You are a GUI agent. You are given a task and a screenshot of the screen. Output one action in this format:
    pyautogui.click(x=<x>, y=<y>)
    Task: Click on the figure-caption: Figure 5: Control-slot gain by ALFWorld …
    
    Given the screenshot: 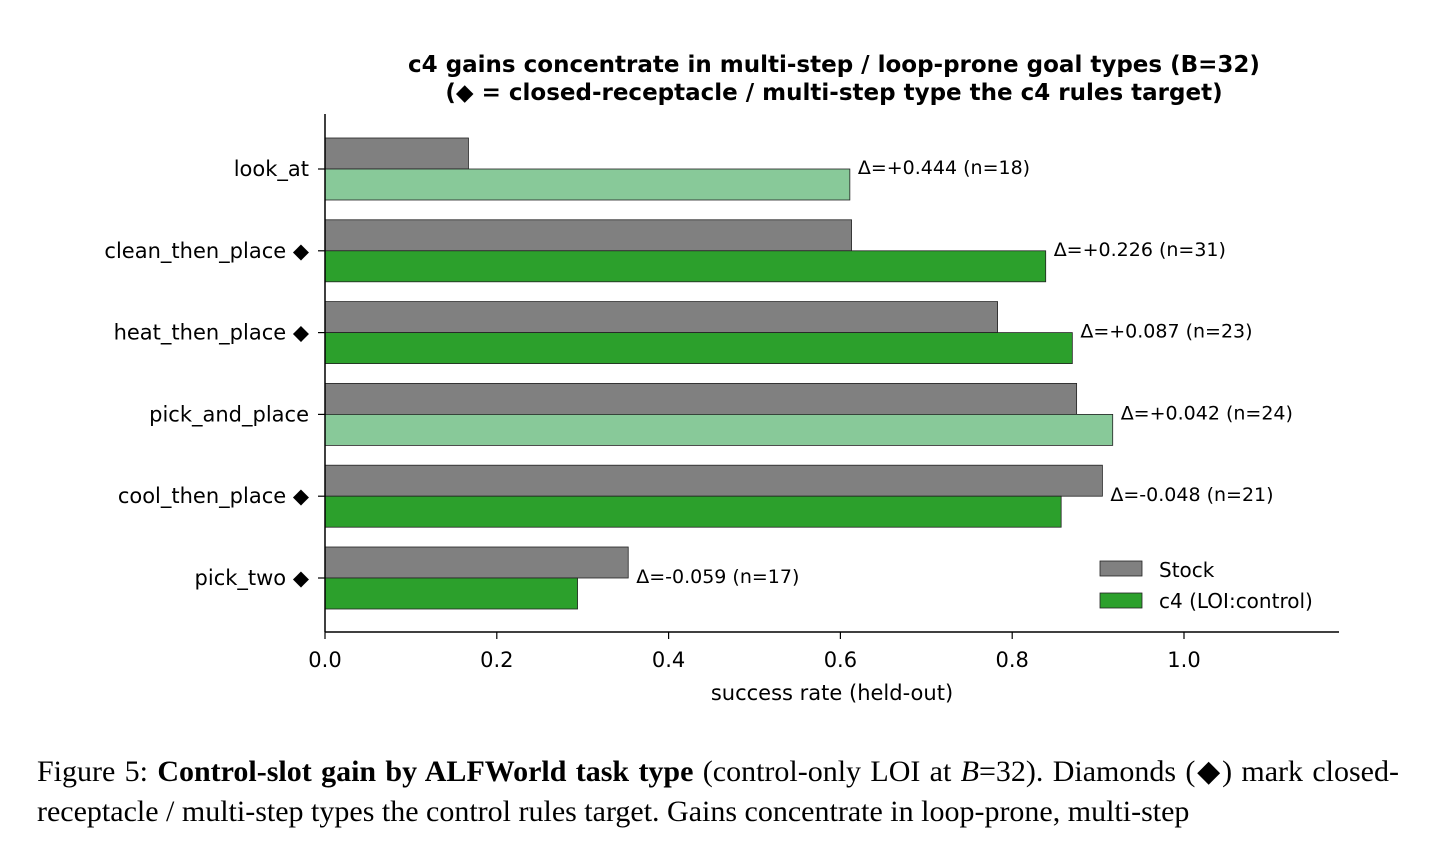 What is the action you would take?
    pyautogui.click(x=718, y=792)
    